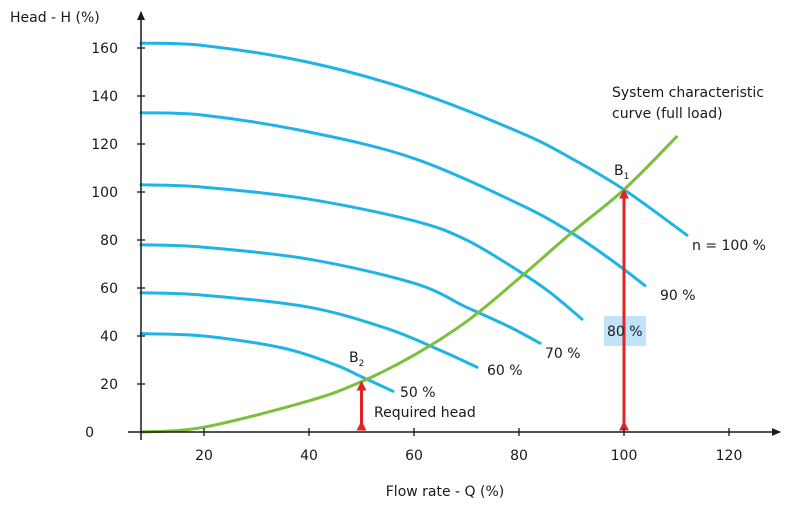 Image resolution: width=793 pixels, height=511 pixels. What do you see at coordinates (104, 49) in the screenshot?
I see `y-tick-label: 160` at bounding box center [104, 49].